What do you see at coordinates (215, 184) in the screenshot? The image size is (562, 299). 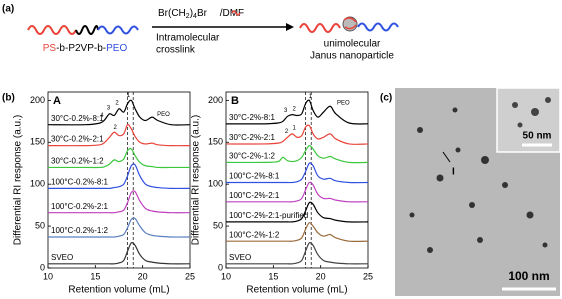 I see `y-tick-label: 100` at bounding box center [215, 184].